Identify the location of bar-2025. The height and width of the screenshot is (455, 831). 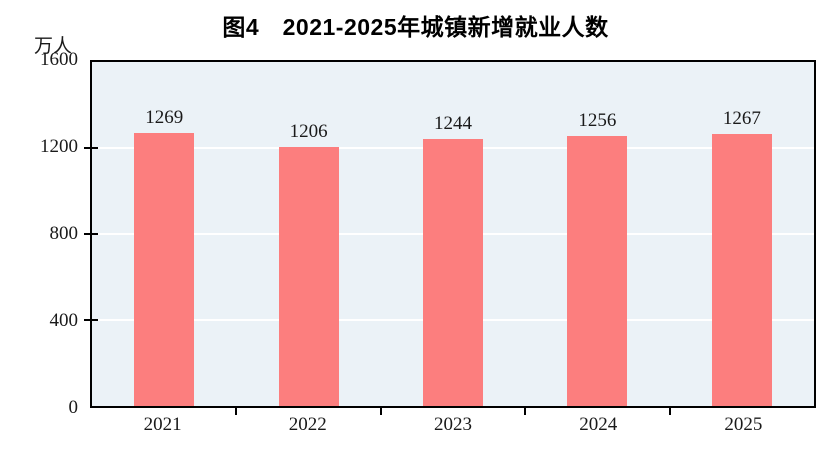
(741, 269).